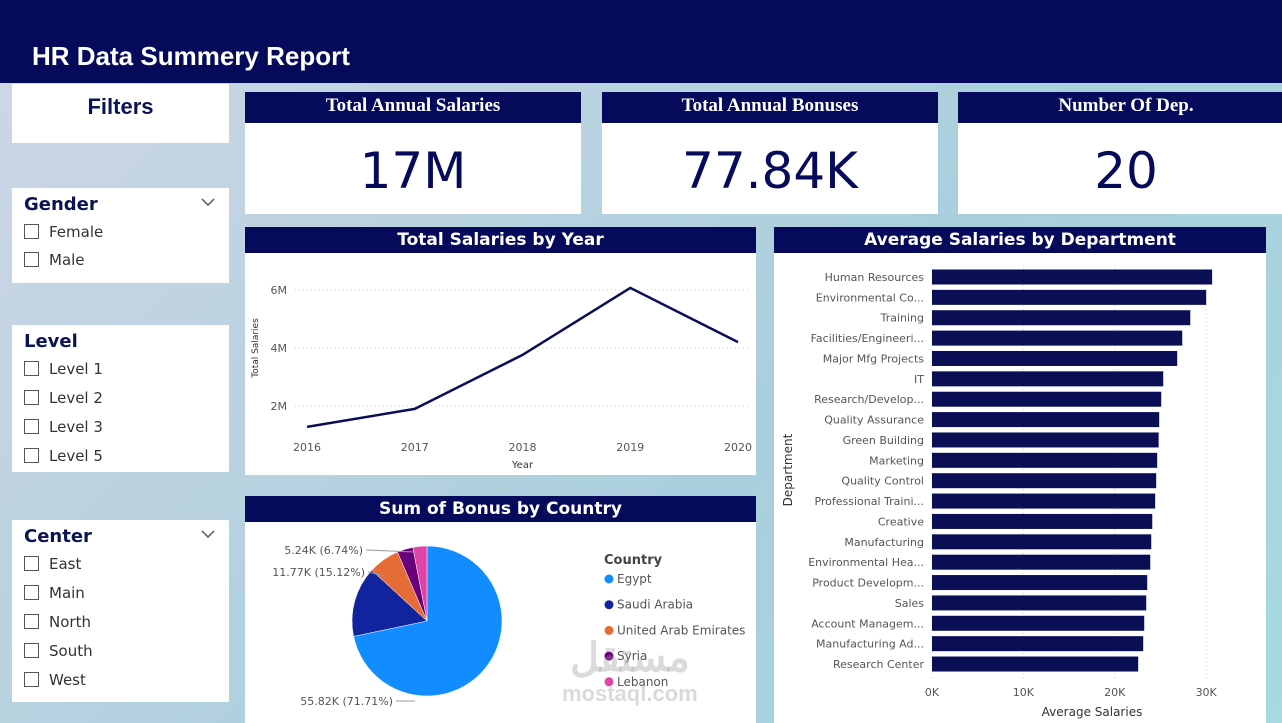 The height and width of the screenshot is (723, 1282). I want to click on filter-group: Center East Main North South West, so click(120, 611).